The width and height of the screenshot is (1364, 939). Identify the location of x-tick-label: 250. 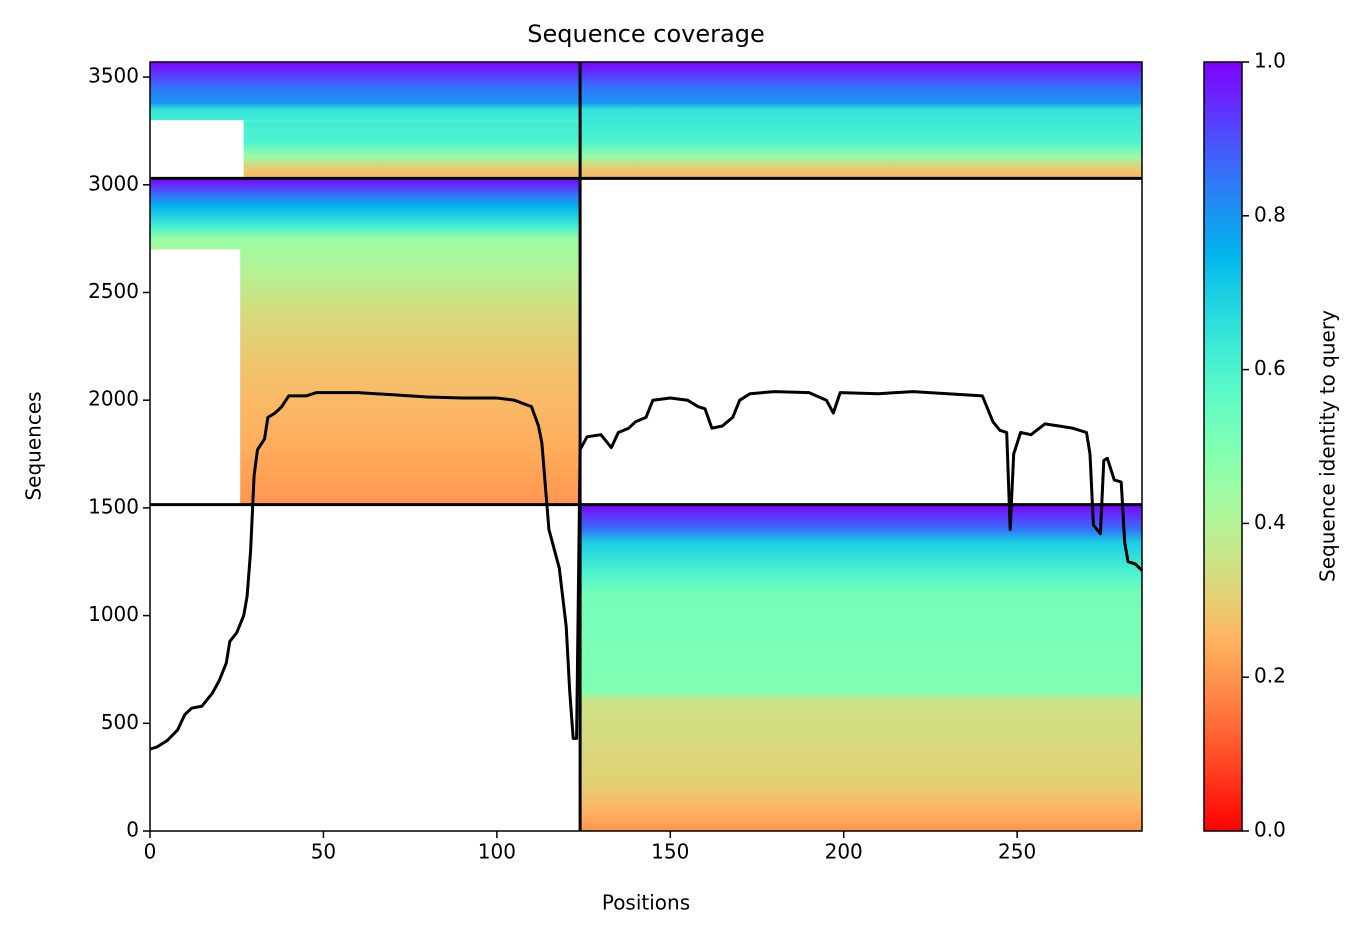
(1017, 852).